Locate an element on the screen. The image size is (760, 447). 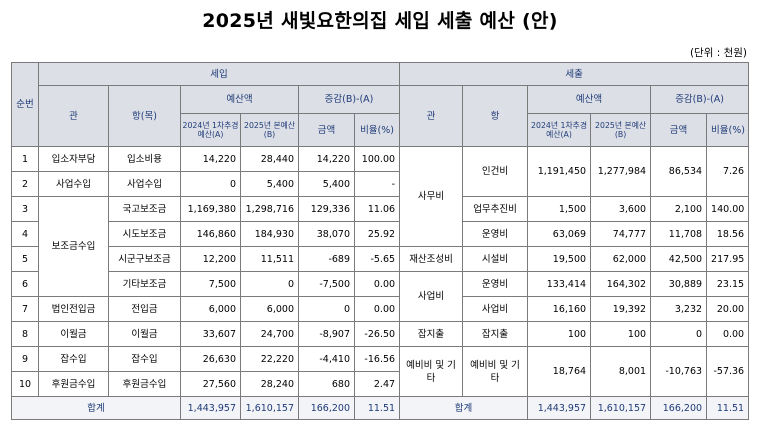
income-budget-2024: 12,200 is located at coordinates (210, 259).